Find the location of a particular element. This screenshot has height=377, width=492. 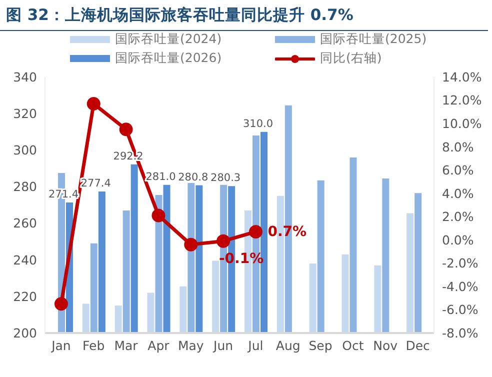

y2-tick-label: 2.0% is located at coordinates (458, 216).